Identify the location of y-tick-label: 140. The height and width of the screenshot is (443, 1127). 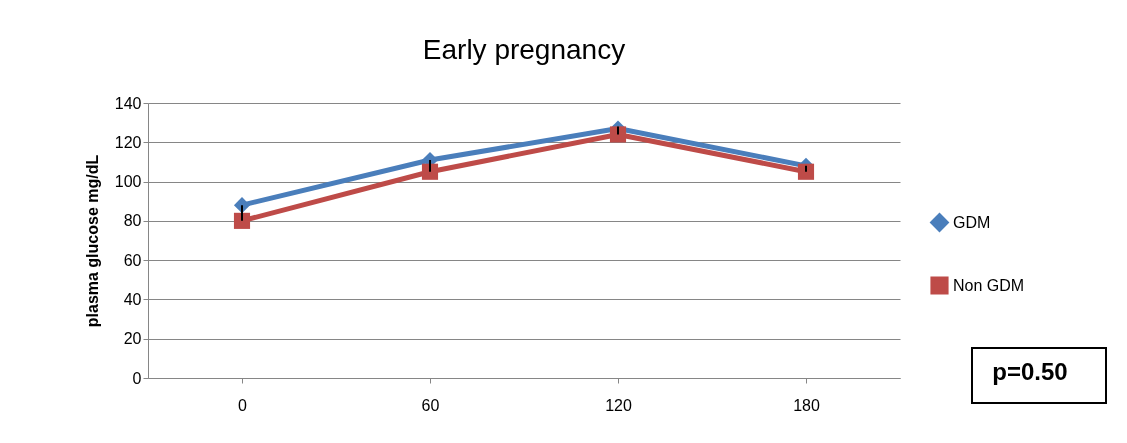
(128, 103).